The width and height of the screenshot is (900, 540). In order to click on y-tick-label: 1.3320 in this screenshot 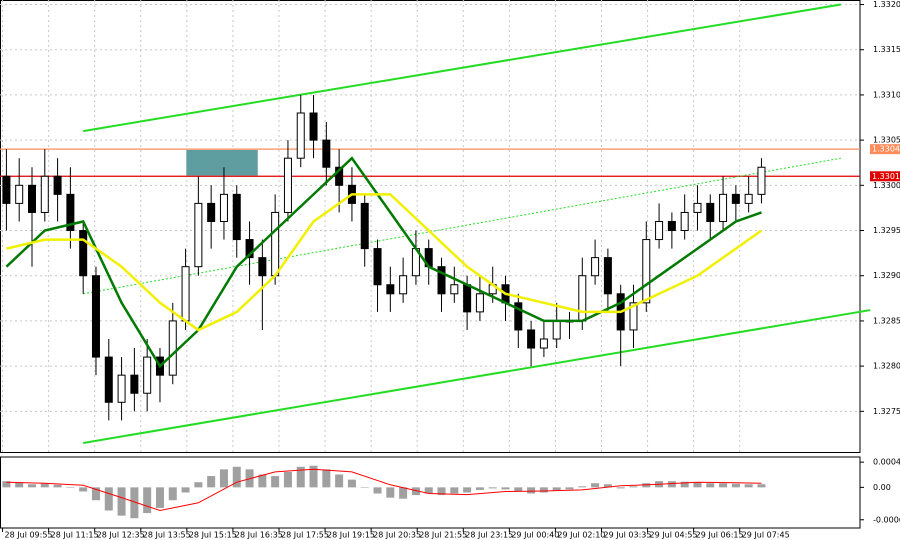, I will do `click(886, 4)`.